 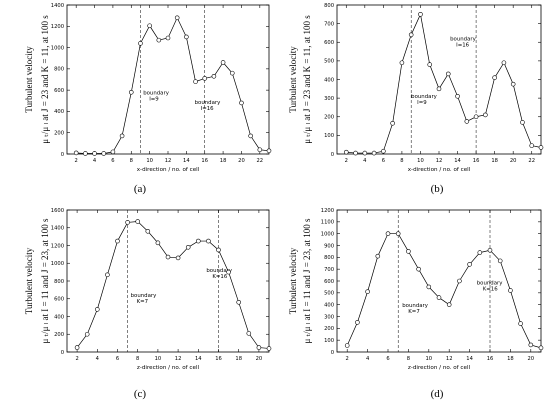 I want to click on x-tick-label: 12, so click(x=178, y=359).